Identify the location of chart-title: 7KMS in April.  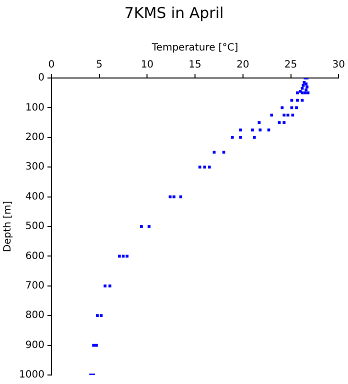
(174, 13).